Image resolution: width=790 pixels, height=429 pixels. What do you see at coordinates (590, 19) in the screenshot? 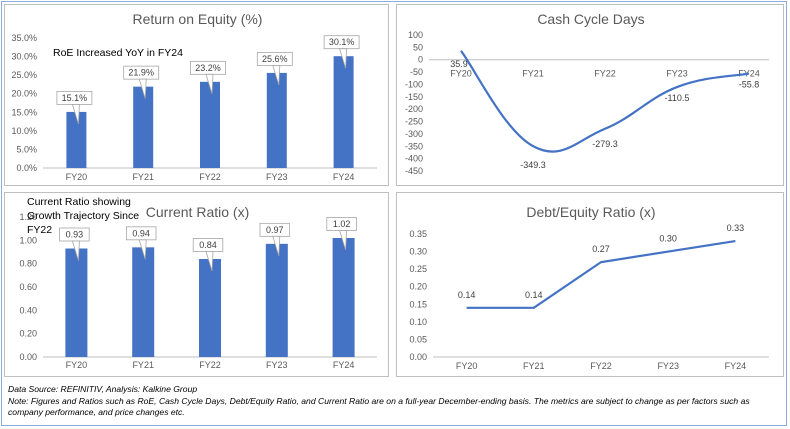
I see `chart-title: Cash Cycle Days` at bounding box center [590, 19].